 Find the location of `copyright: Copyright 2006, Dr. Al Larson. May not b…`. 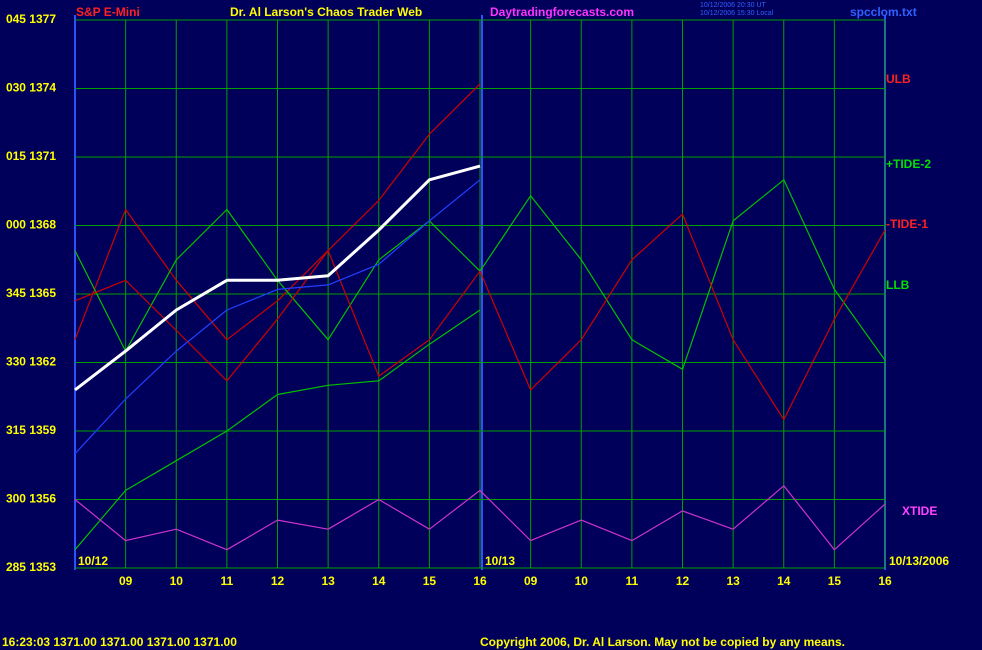

copyright: Copyright 2006, Dr. Al Larson. May not b… is located at coordinates (662, 642).